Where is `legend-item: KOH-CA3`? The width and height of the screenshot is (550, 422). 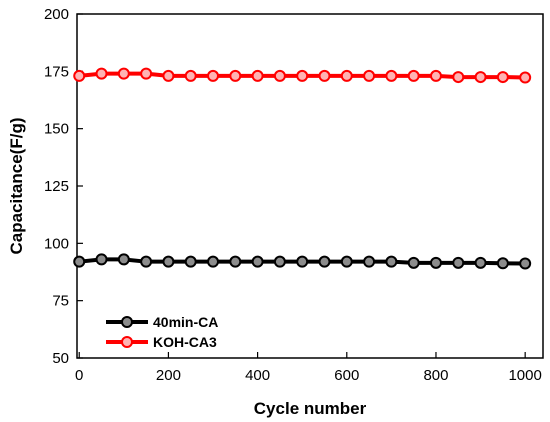
legend-item: KOH-CA3 is located at coordinates (161, 342).